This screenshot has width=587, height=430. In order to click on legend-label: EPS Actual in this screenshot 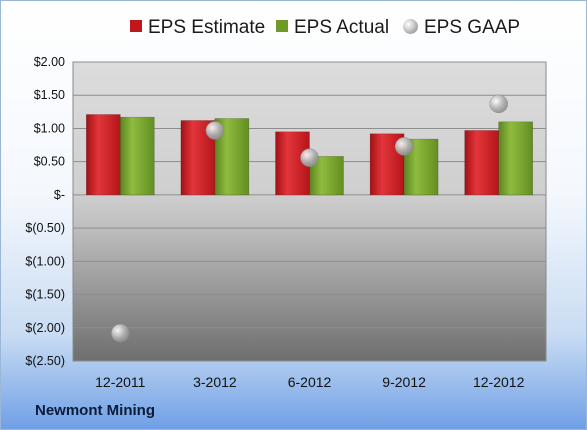, I will do `click(342, 27)`.